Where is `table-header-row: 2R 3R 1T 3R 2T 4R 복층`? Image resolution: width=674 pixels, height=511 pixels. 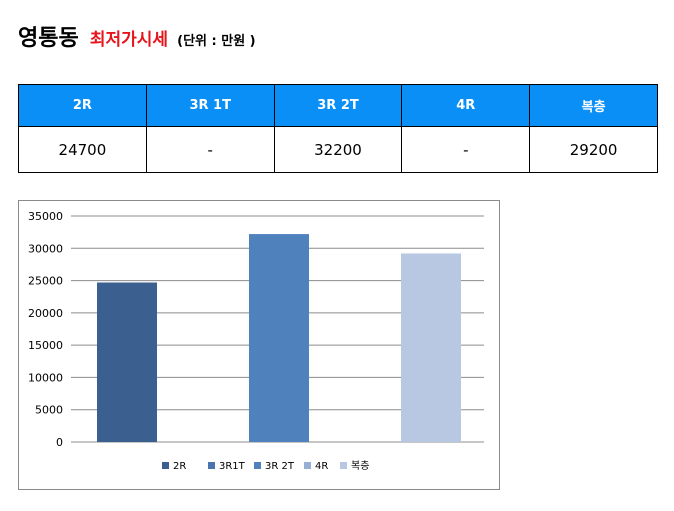
table-header-row: 2R 3R 1T 3R 2T 4R 복층 is located at coordinates (338, 105).